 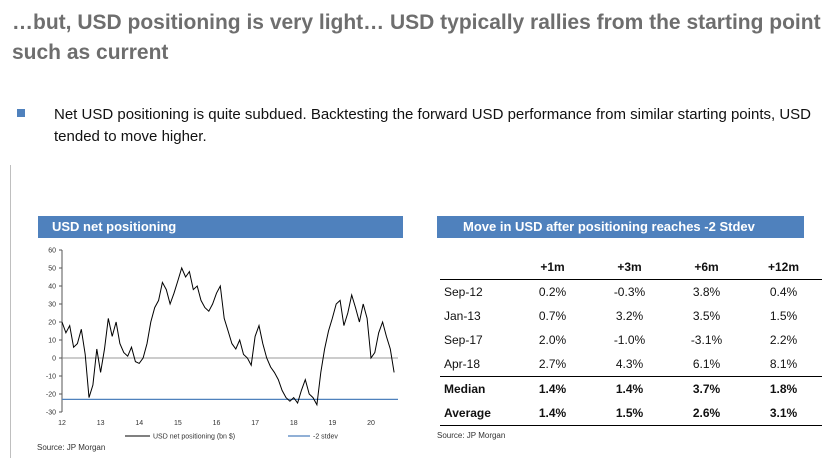 What do you see at coordinates (706, 413) in the screenshot?
I see `table-cell: 2.6%` at bounding box center [706, 413].